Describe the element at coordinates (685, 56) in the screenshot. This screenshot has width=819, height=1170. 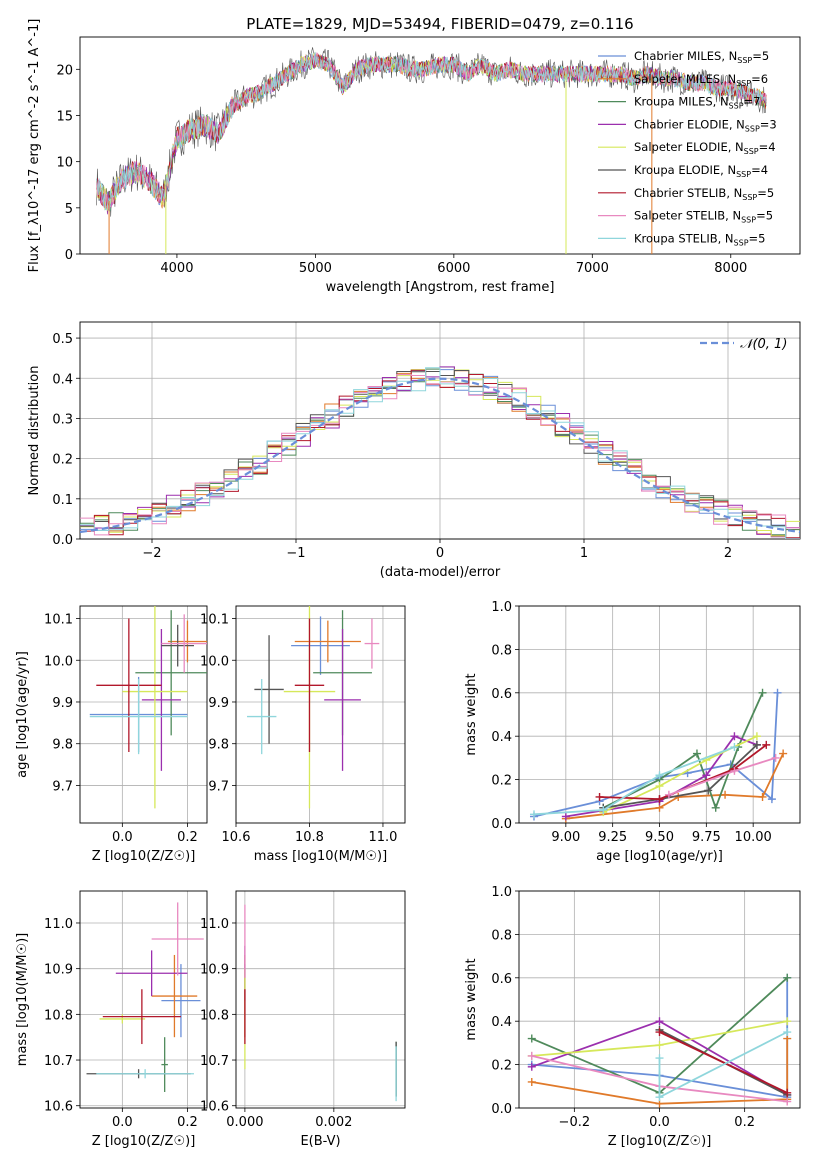
I see `legend-text: Chabrier MILES, N` at that location.